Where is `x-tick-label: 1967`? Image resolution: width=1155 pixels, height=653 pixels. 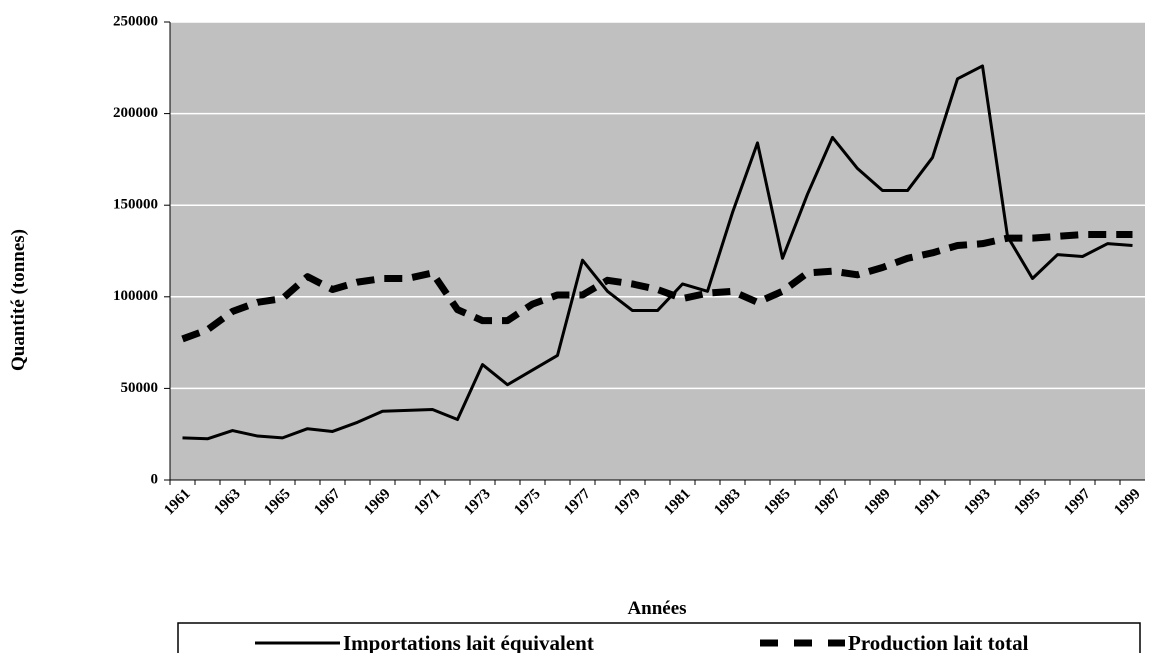
x-tick-label: 1967 is located at coordinates (327, 502).